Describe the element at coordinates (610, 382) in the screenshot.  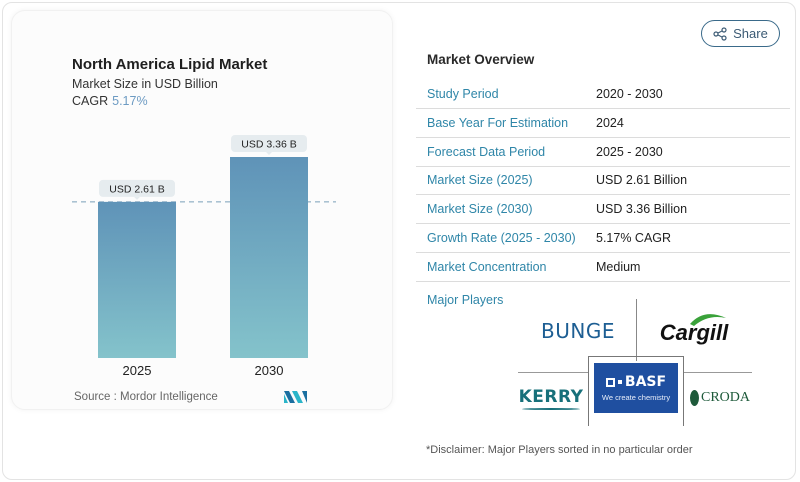
I see `basf-square-icon` at that location.